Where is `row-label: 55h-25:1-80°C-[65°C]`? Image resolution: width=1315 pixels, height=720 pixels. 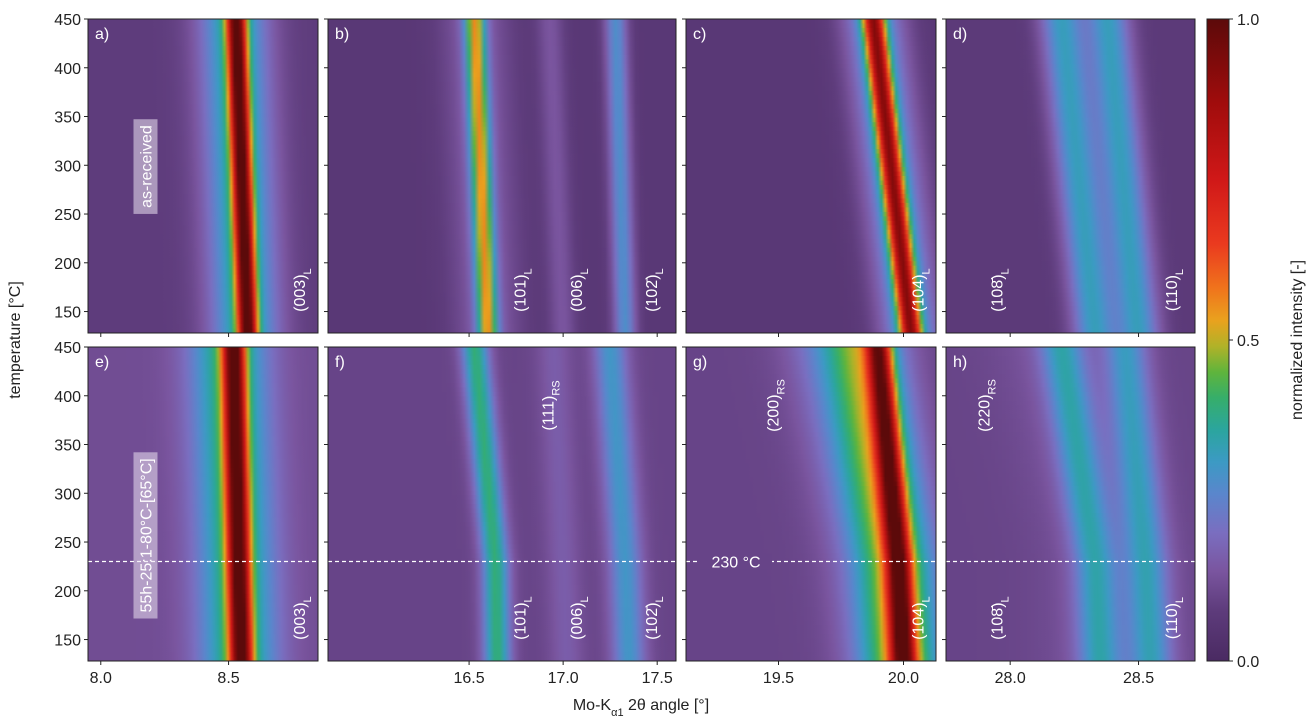 row-label: 55h-25:1-80°C-[65°C] is located at coordinates (147, 535).